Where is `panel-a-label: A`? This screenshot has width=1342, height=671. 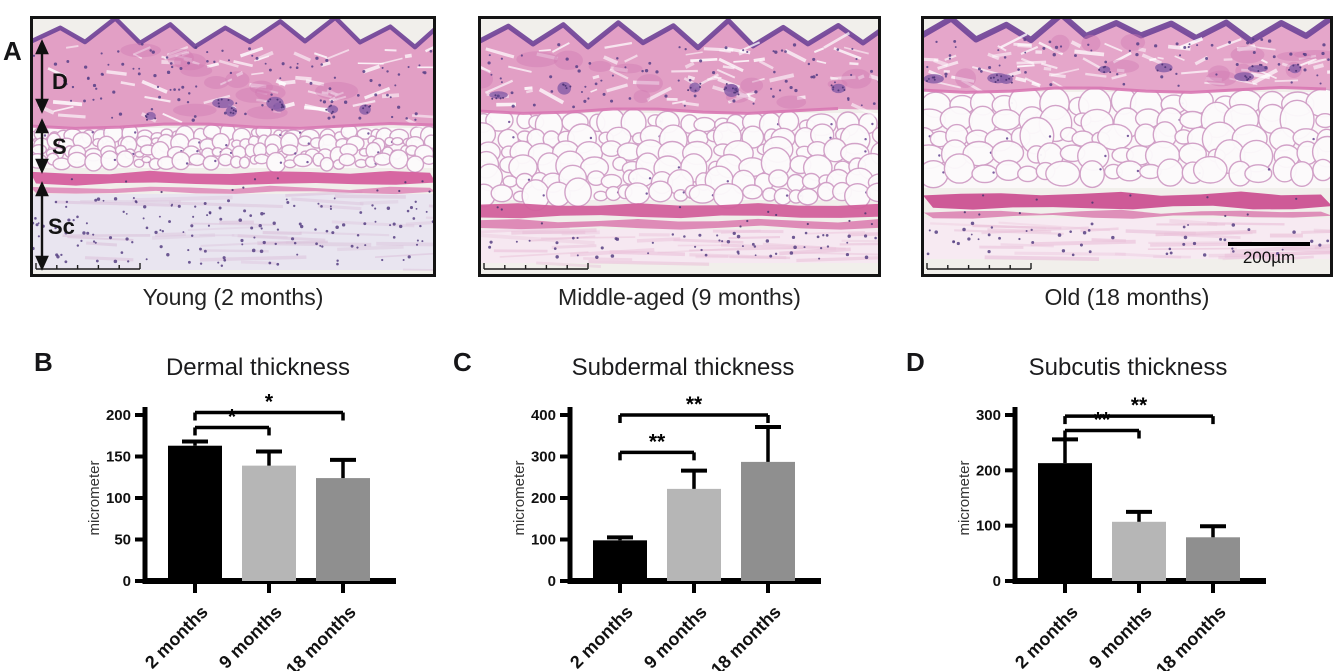
panel-a-label: A is located at coordinates (12, 51).